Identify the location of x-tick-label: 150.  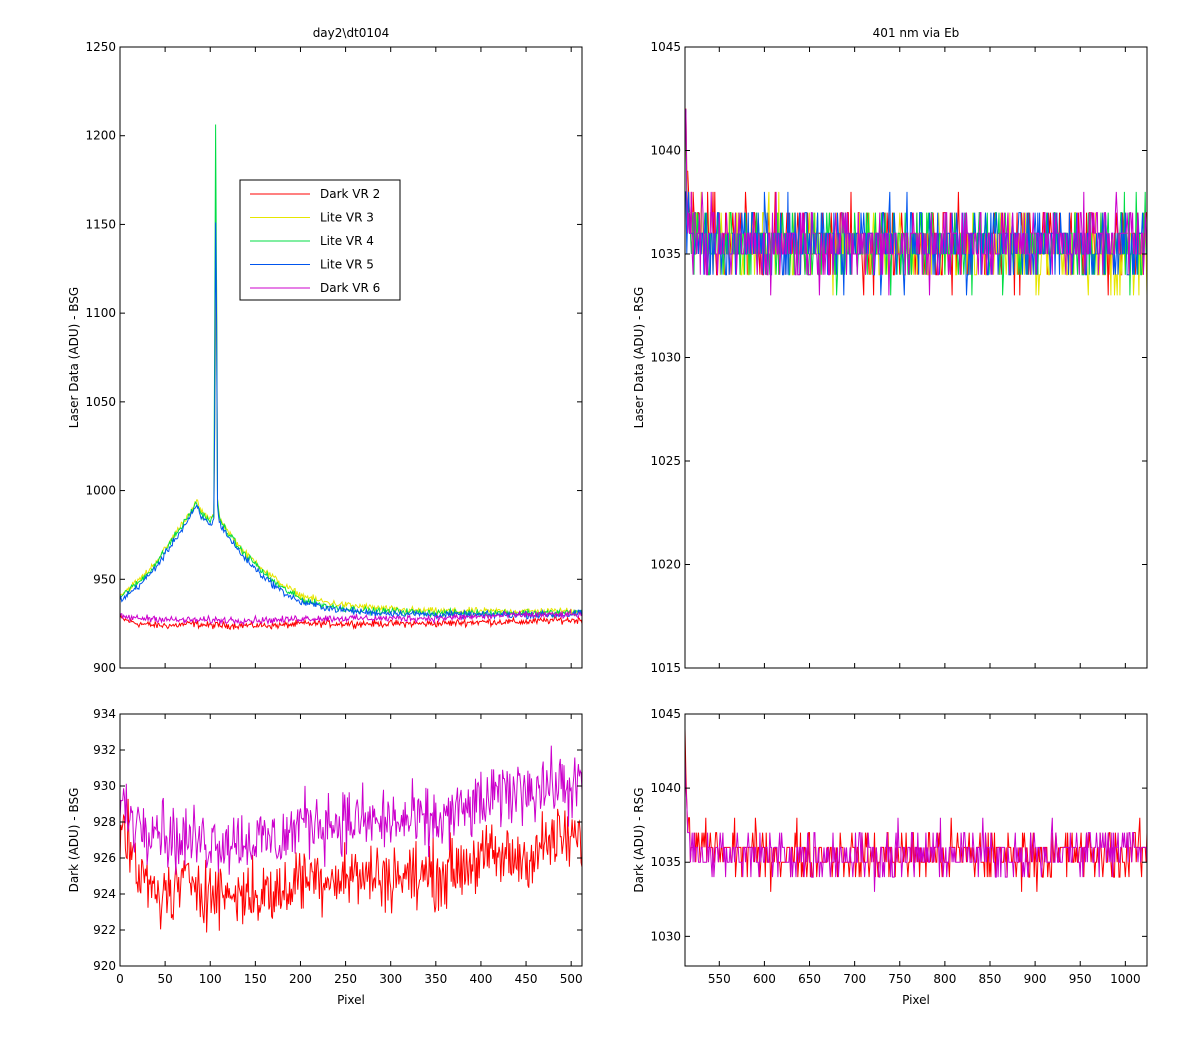
(255, 979).